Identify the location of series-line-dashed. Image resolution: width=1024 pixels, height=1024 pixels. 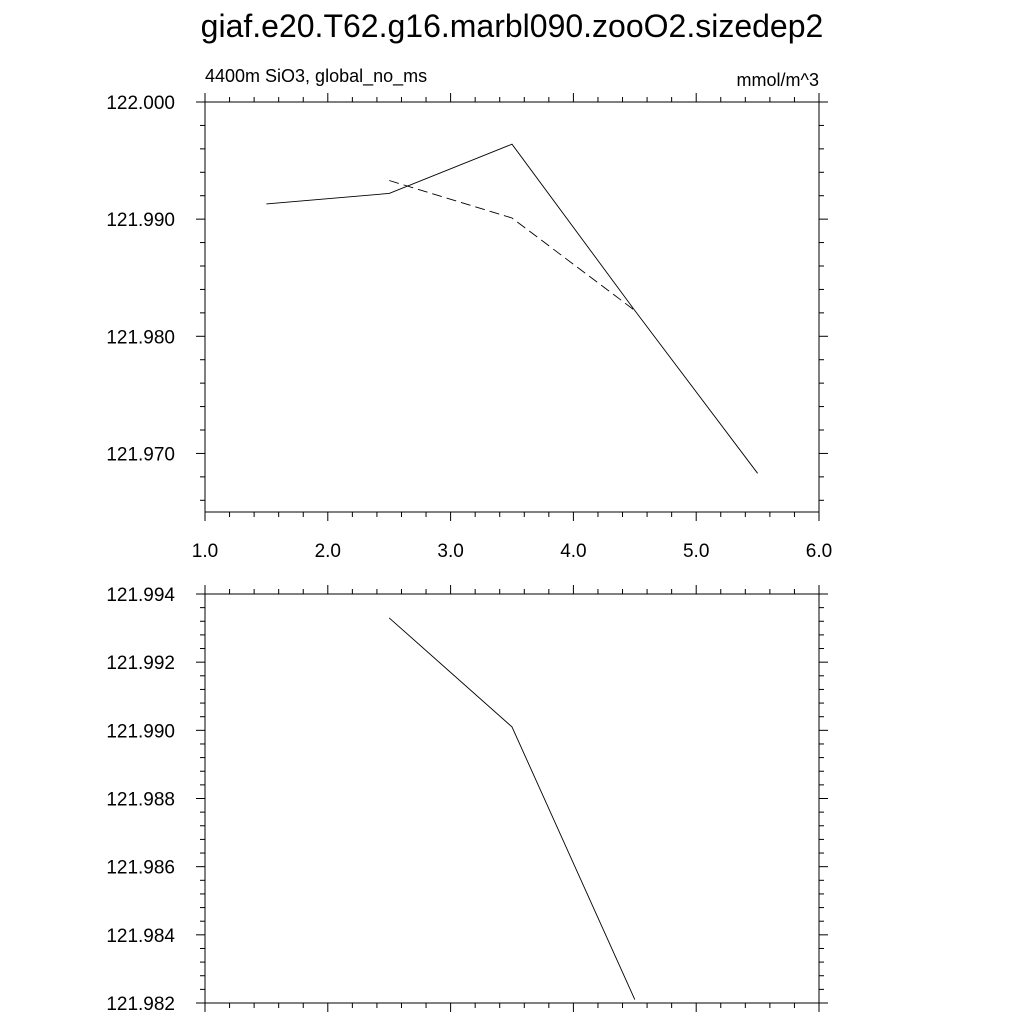
(512, 245).